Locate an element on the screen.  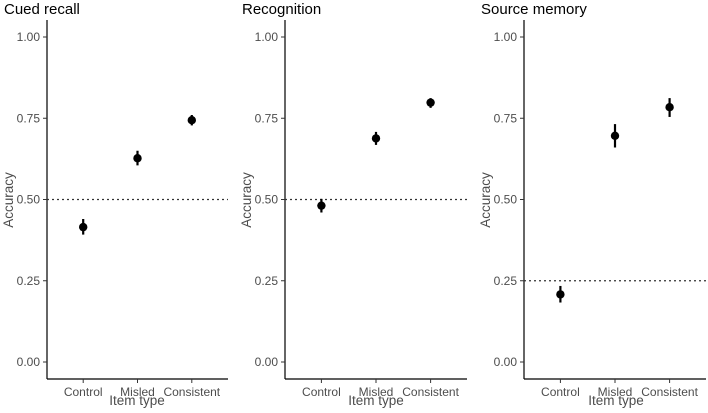
panel-title: Source memory is located at coordinates (534, 9).